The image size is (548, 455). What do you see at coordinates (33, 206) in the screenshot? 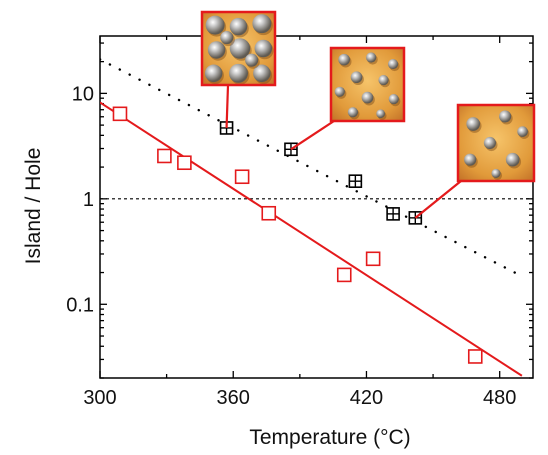
I see `y-axis-title: Island / Hole` at bounding box center [33, 206].